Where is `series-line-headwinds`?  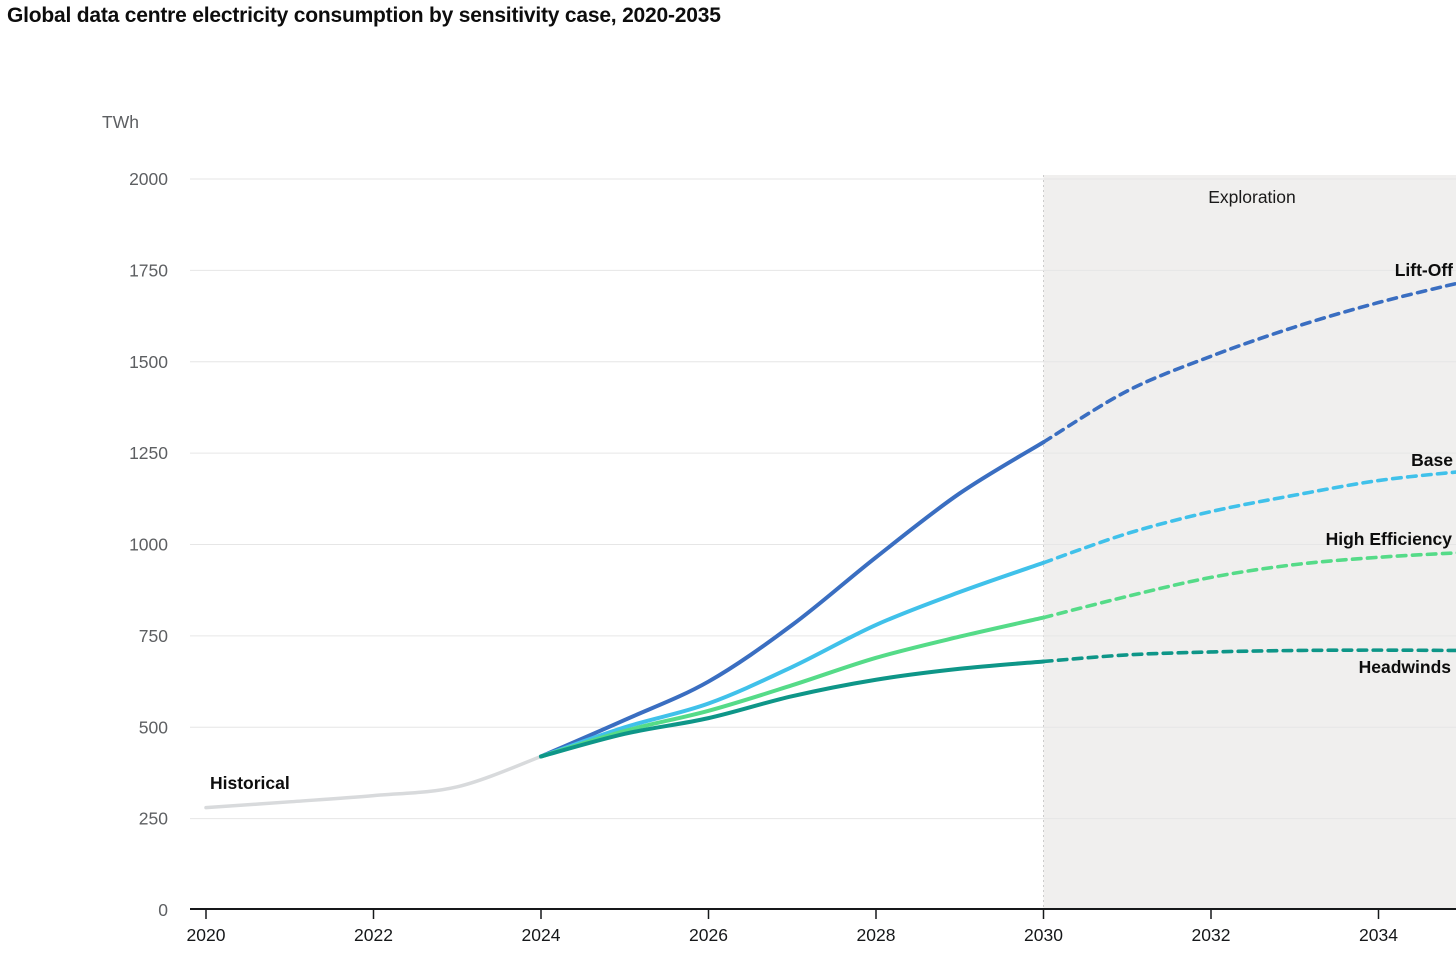
series-line-headwinds is located at coordinates (792, 709).